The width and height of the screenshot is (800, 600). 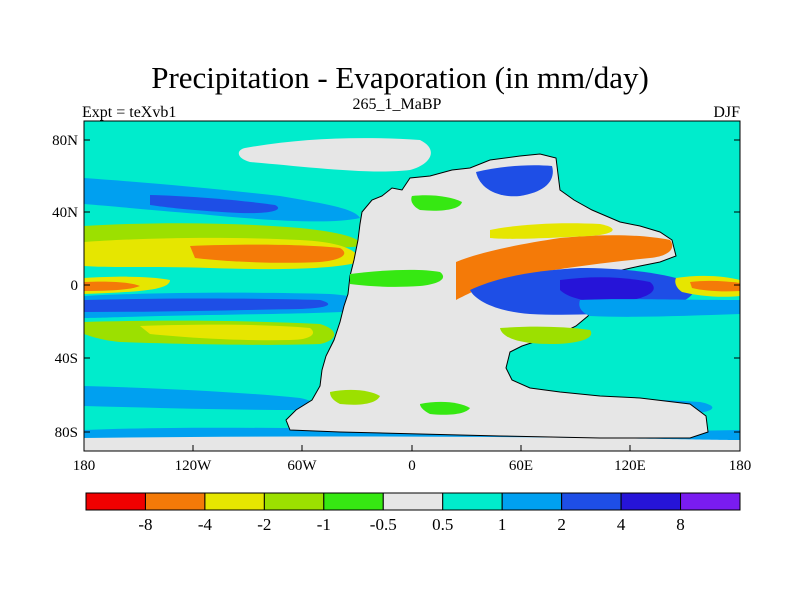 I want to click on x-tick-label: 120W, so click(x=194, y=466).